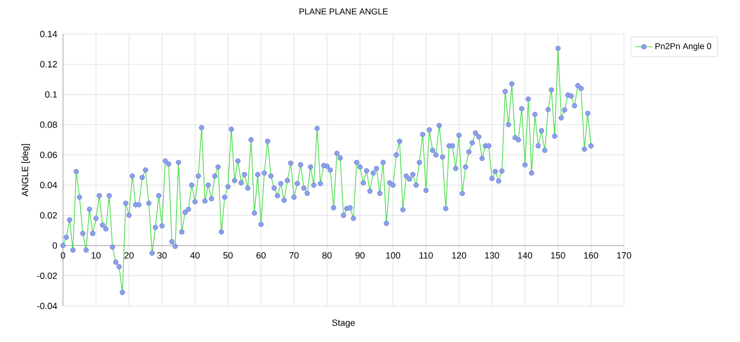 The width and height of the screenshot is (740, 342). Describe the element at coordinates (393, 255) in the screenshot. I see `x-tick-label: 100` at that location.